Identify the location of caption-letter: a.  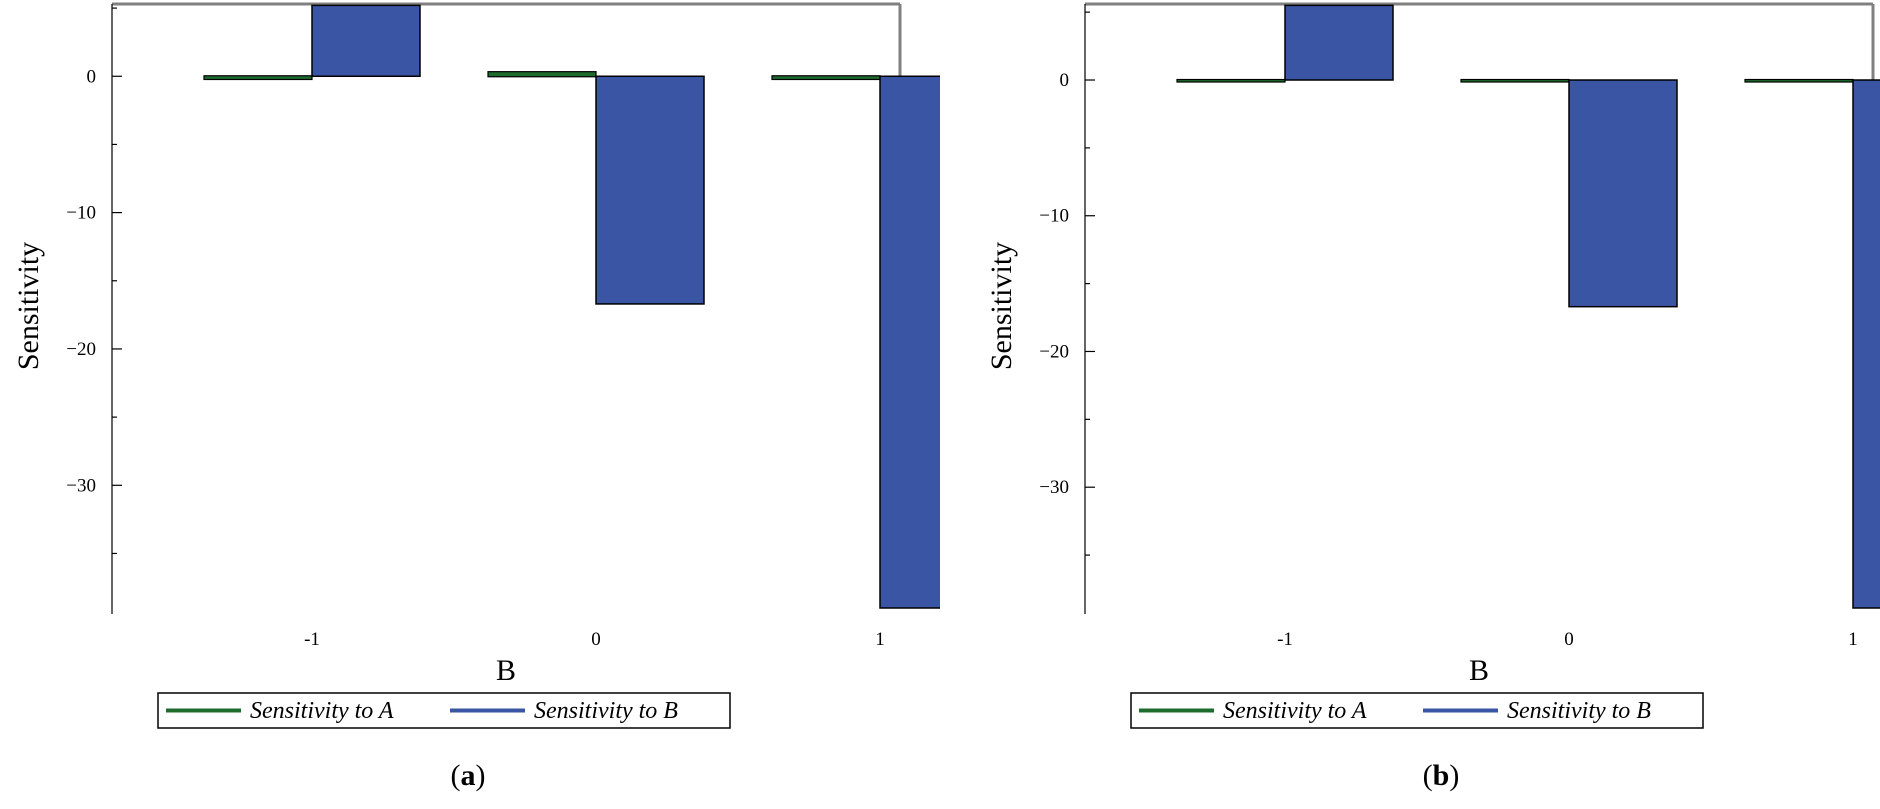
(468, 775).